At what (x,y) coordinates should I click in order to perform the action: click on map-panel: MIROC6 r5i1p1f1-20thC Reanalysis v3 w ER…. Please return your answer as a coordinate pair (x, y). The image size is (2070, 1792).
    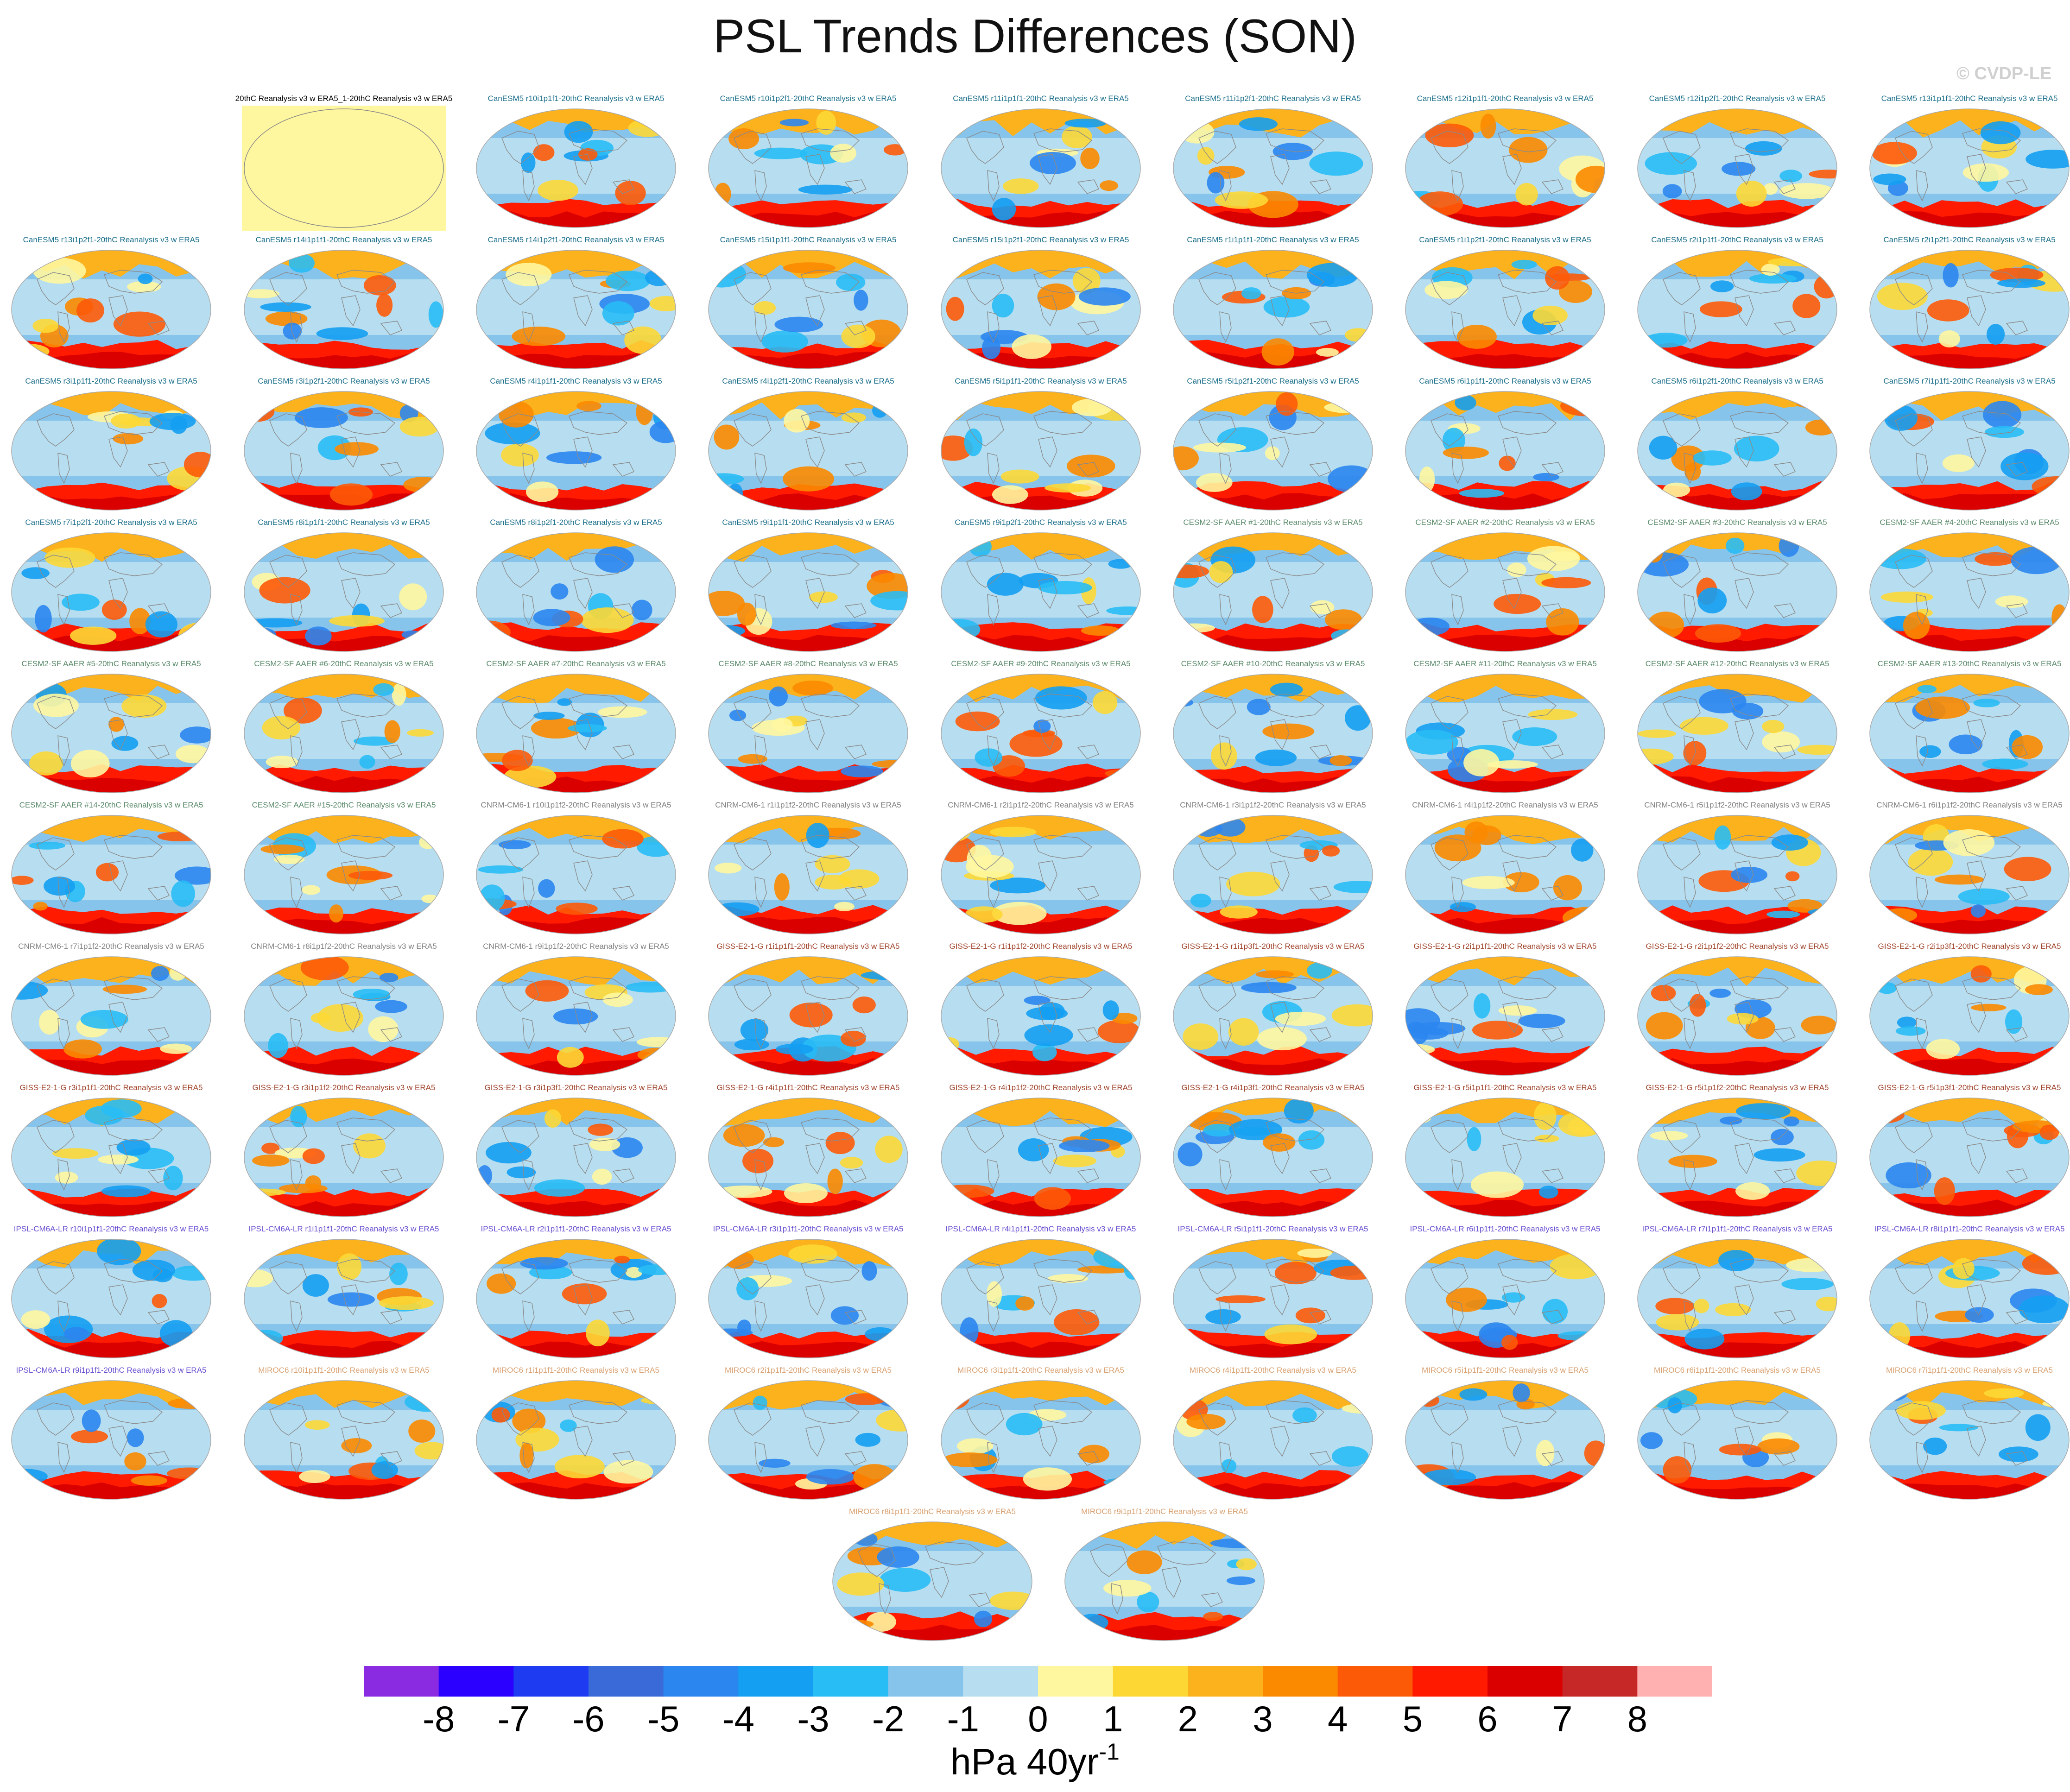
    Looking at the image, I should click on (1505, 1435).